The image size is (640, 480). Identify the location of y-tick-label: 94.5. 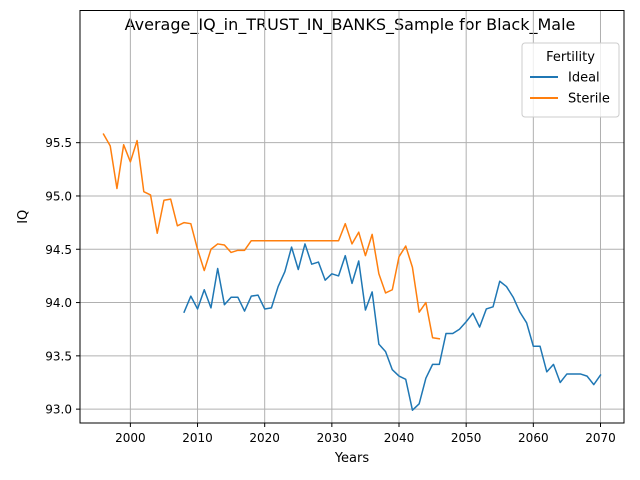
(58, 250).